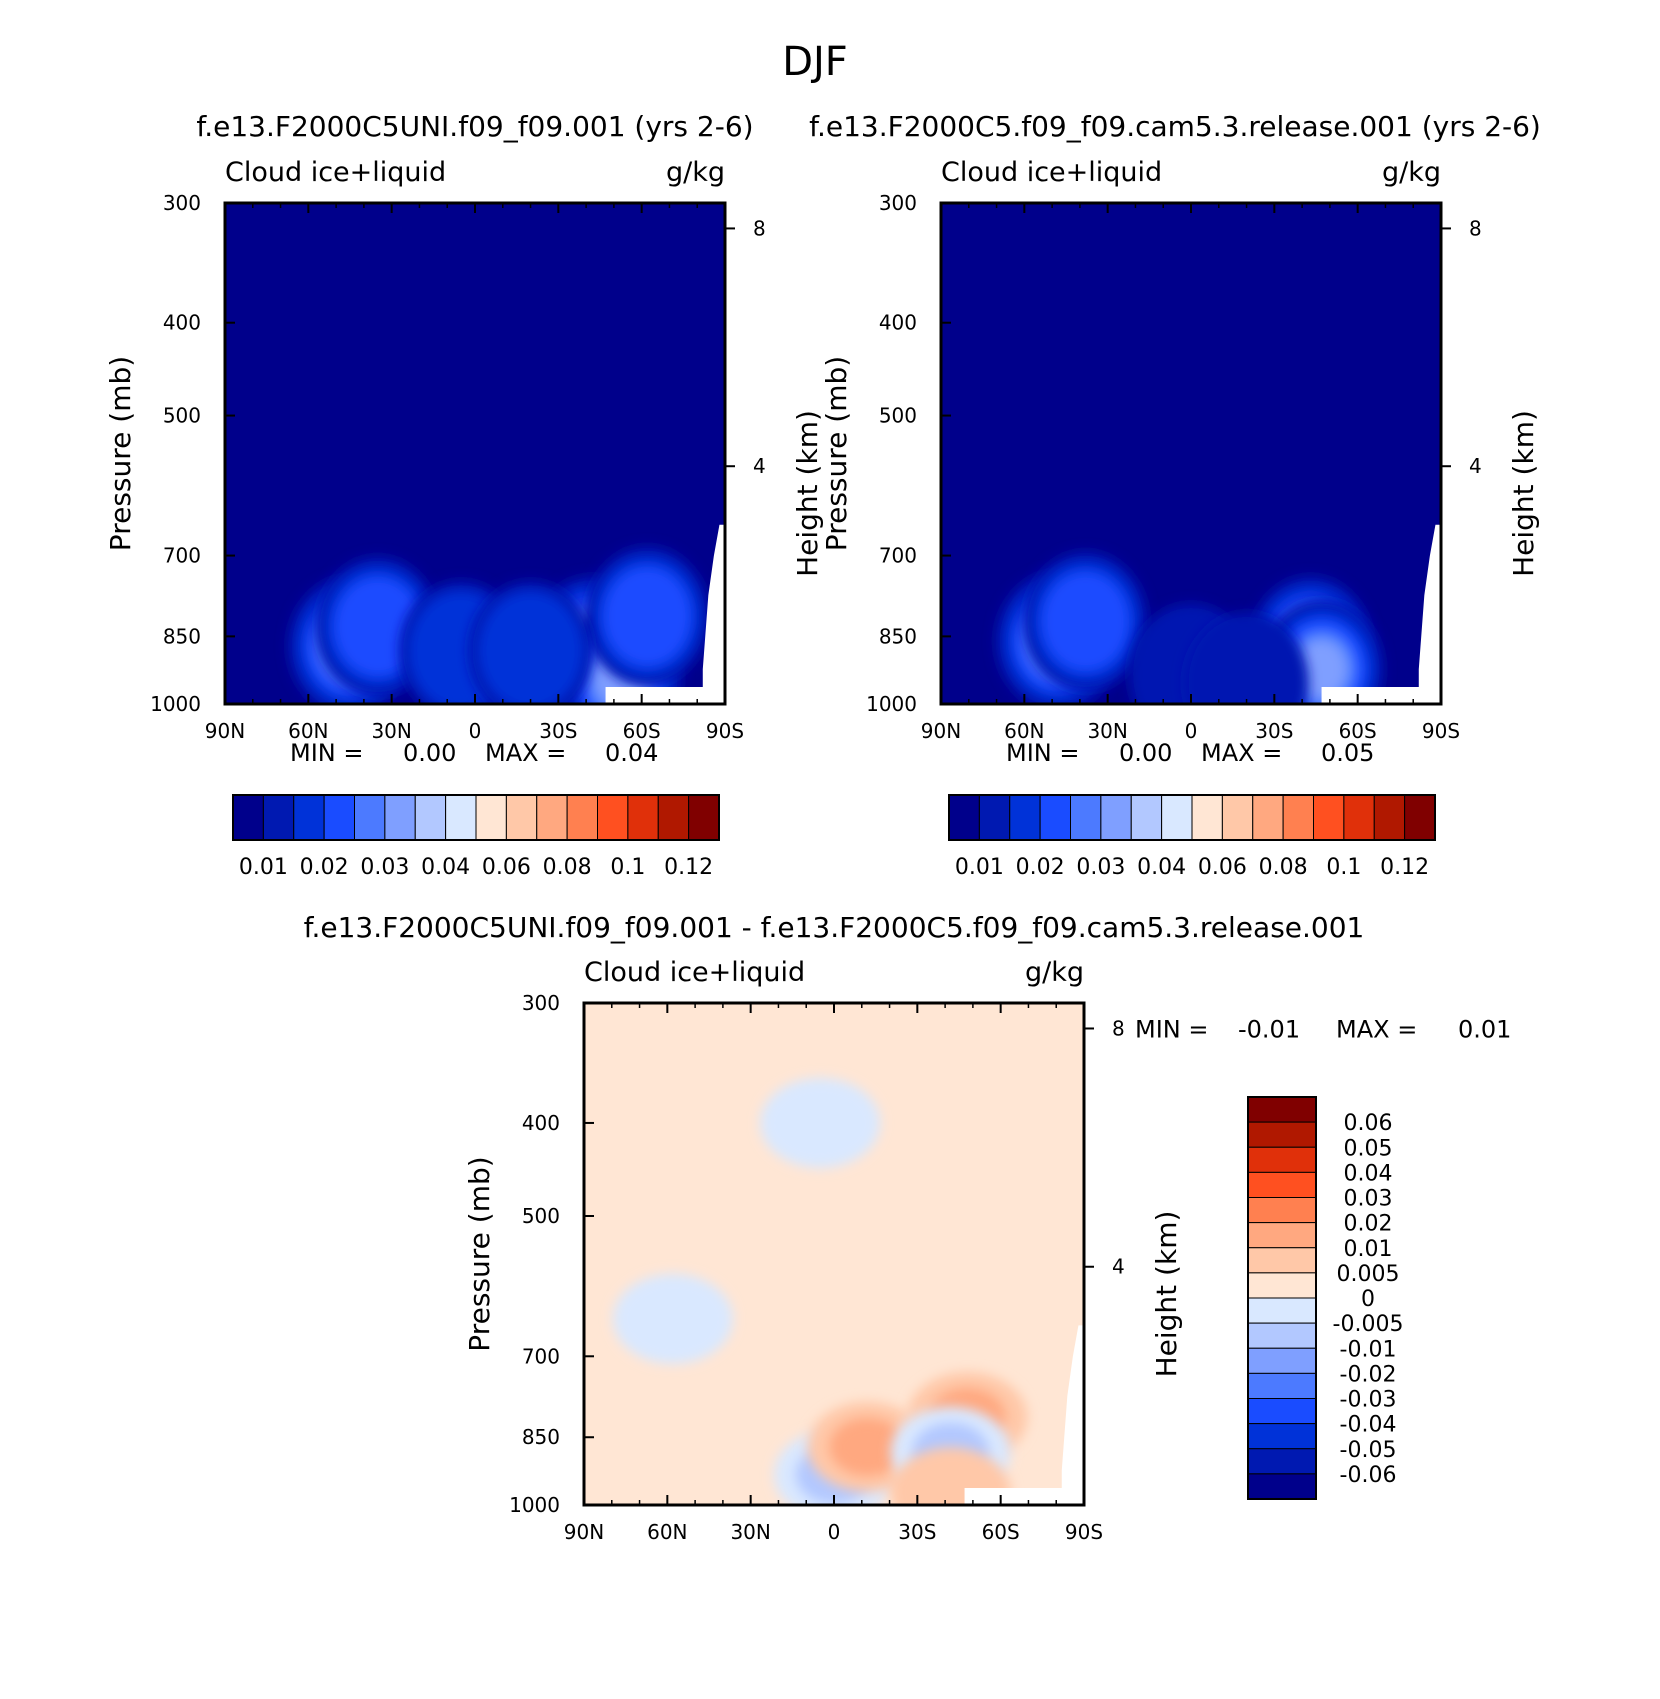 This screenshot has width=1660, height=1699. Describe the element at coordinates (1376, 1029) in the screenshot. I see `max-label: MAX =` at that location.